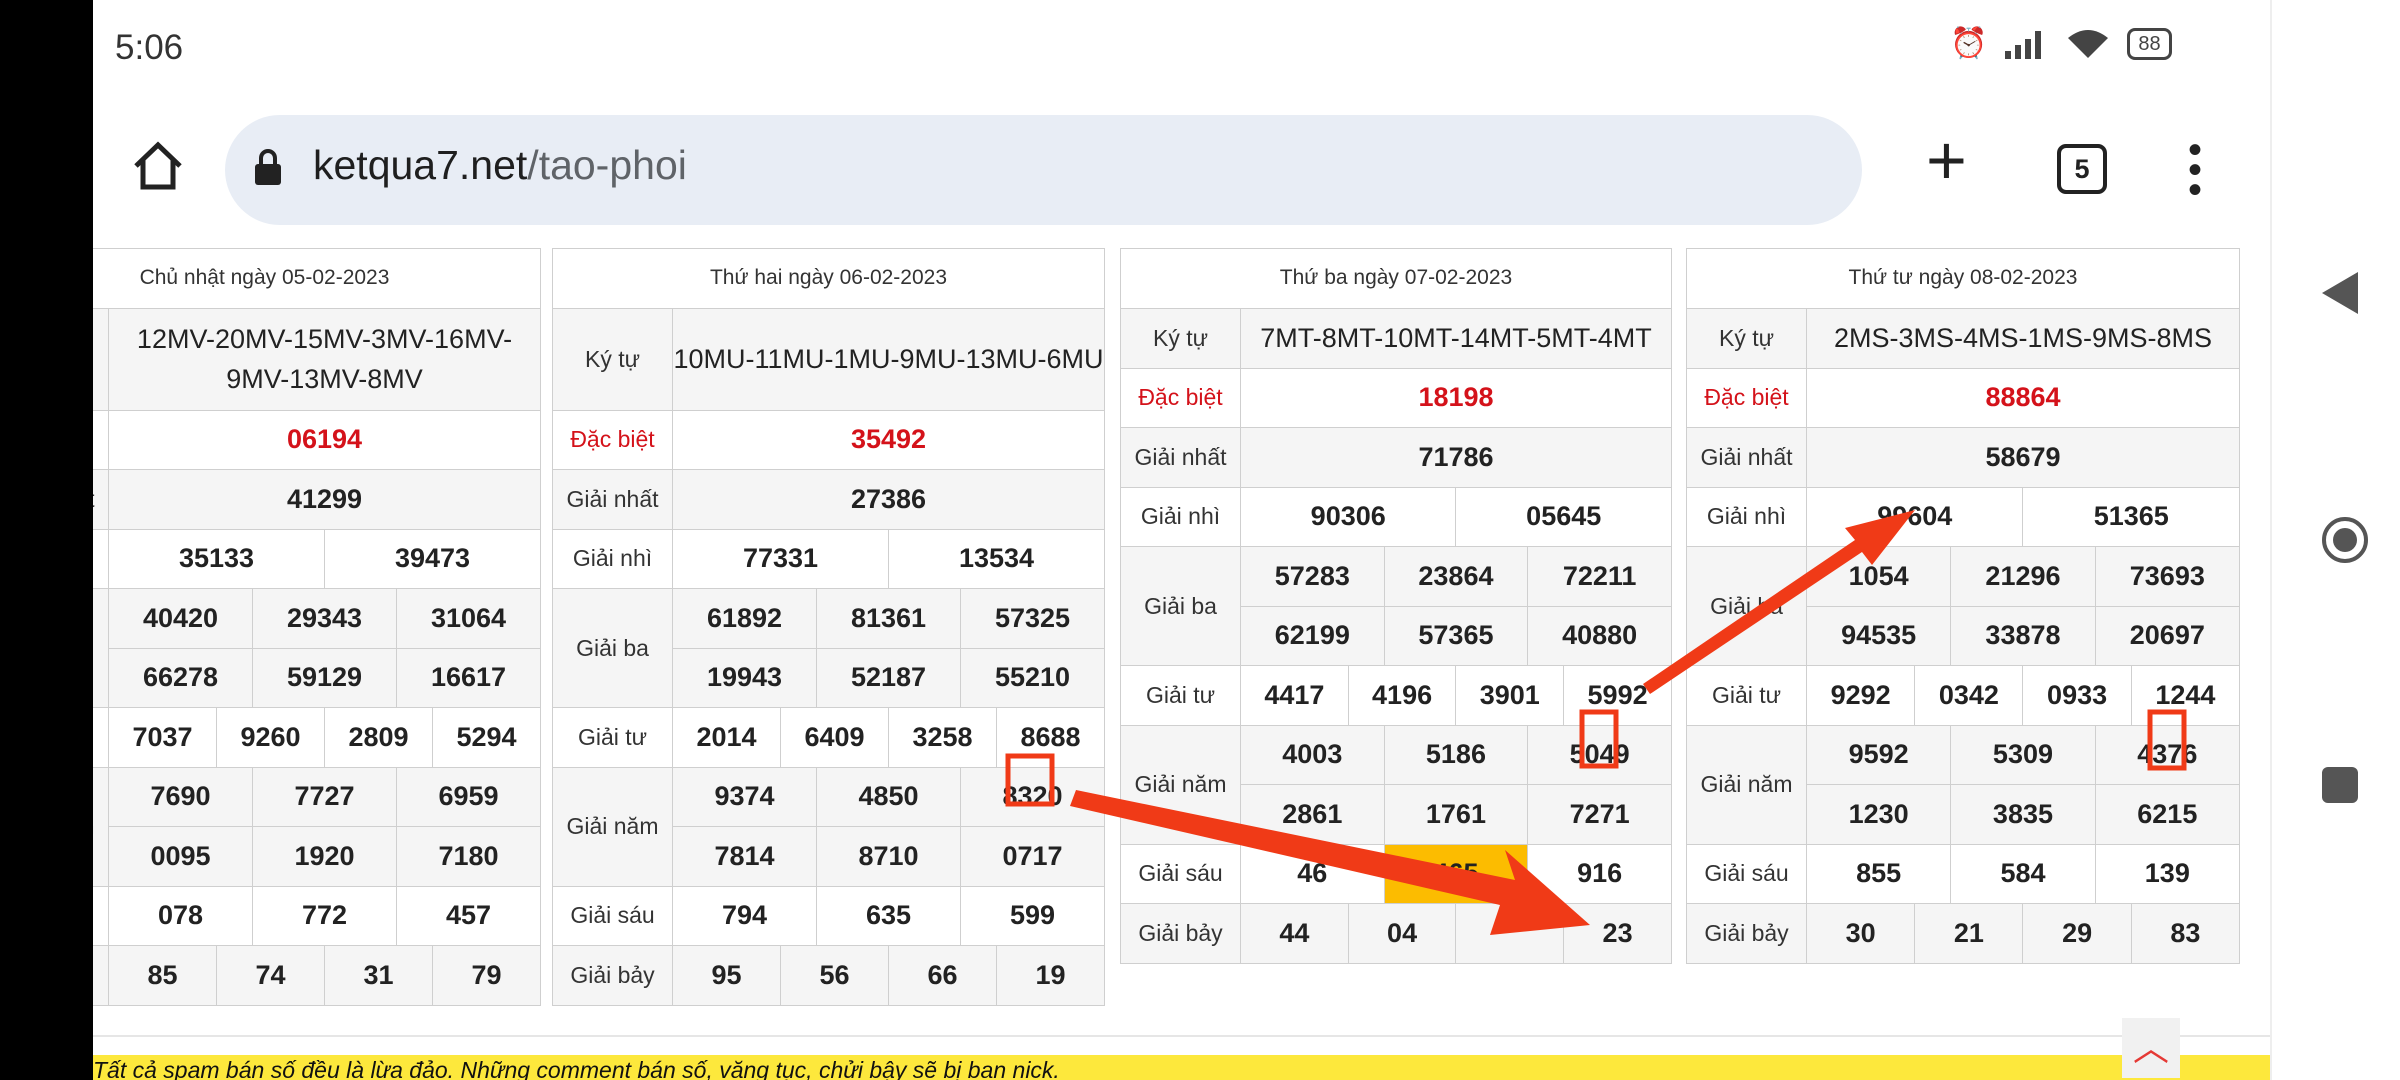  What do you see at coordinates (1050, 975) in the screenshot?
I see `prize-bay-number: 19` at bounding box center [1050, 975].